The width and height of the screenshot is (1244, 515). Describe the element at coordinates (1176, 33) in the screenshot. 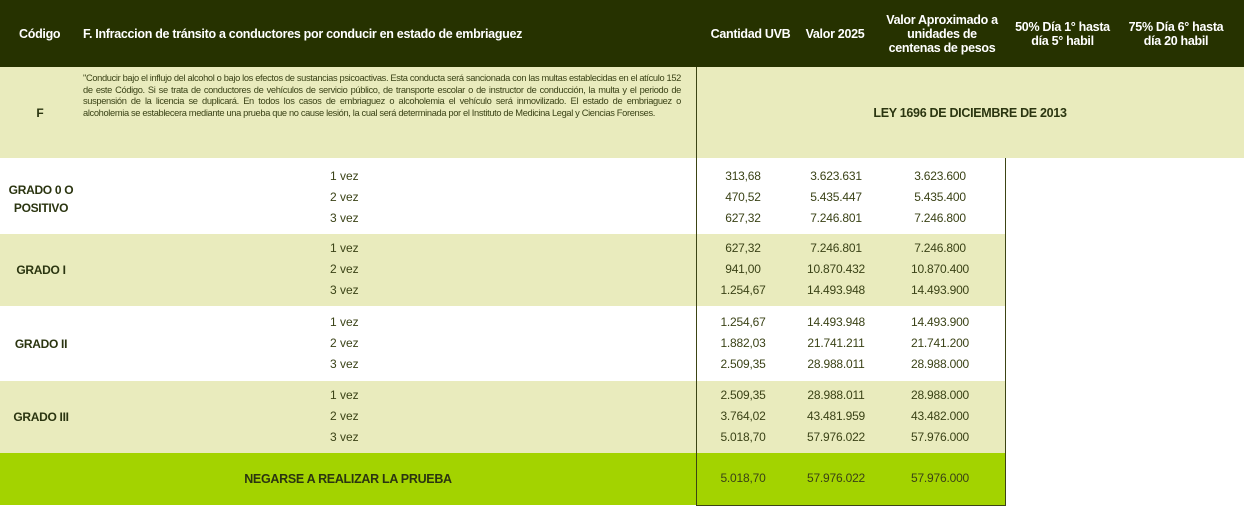

I see `header-descuento-75: 75% Día 6° hasta día 20 habil` at that location.